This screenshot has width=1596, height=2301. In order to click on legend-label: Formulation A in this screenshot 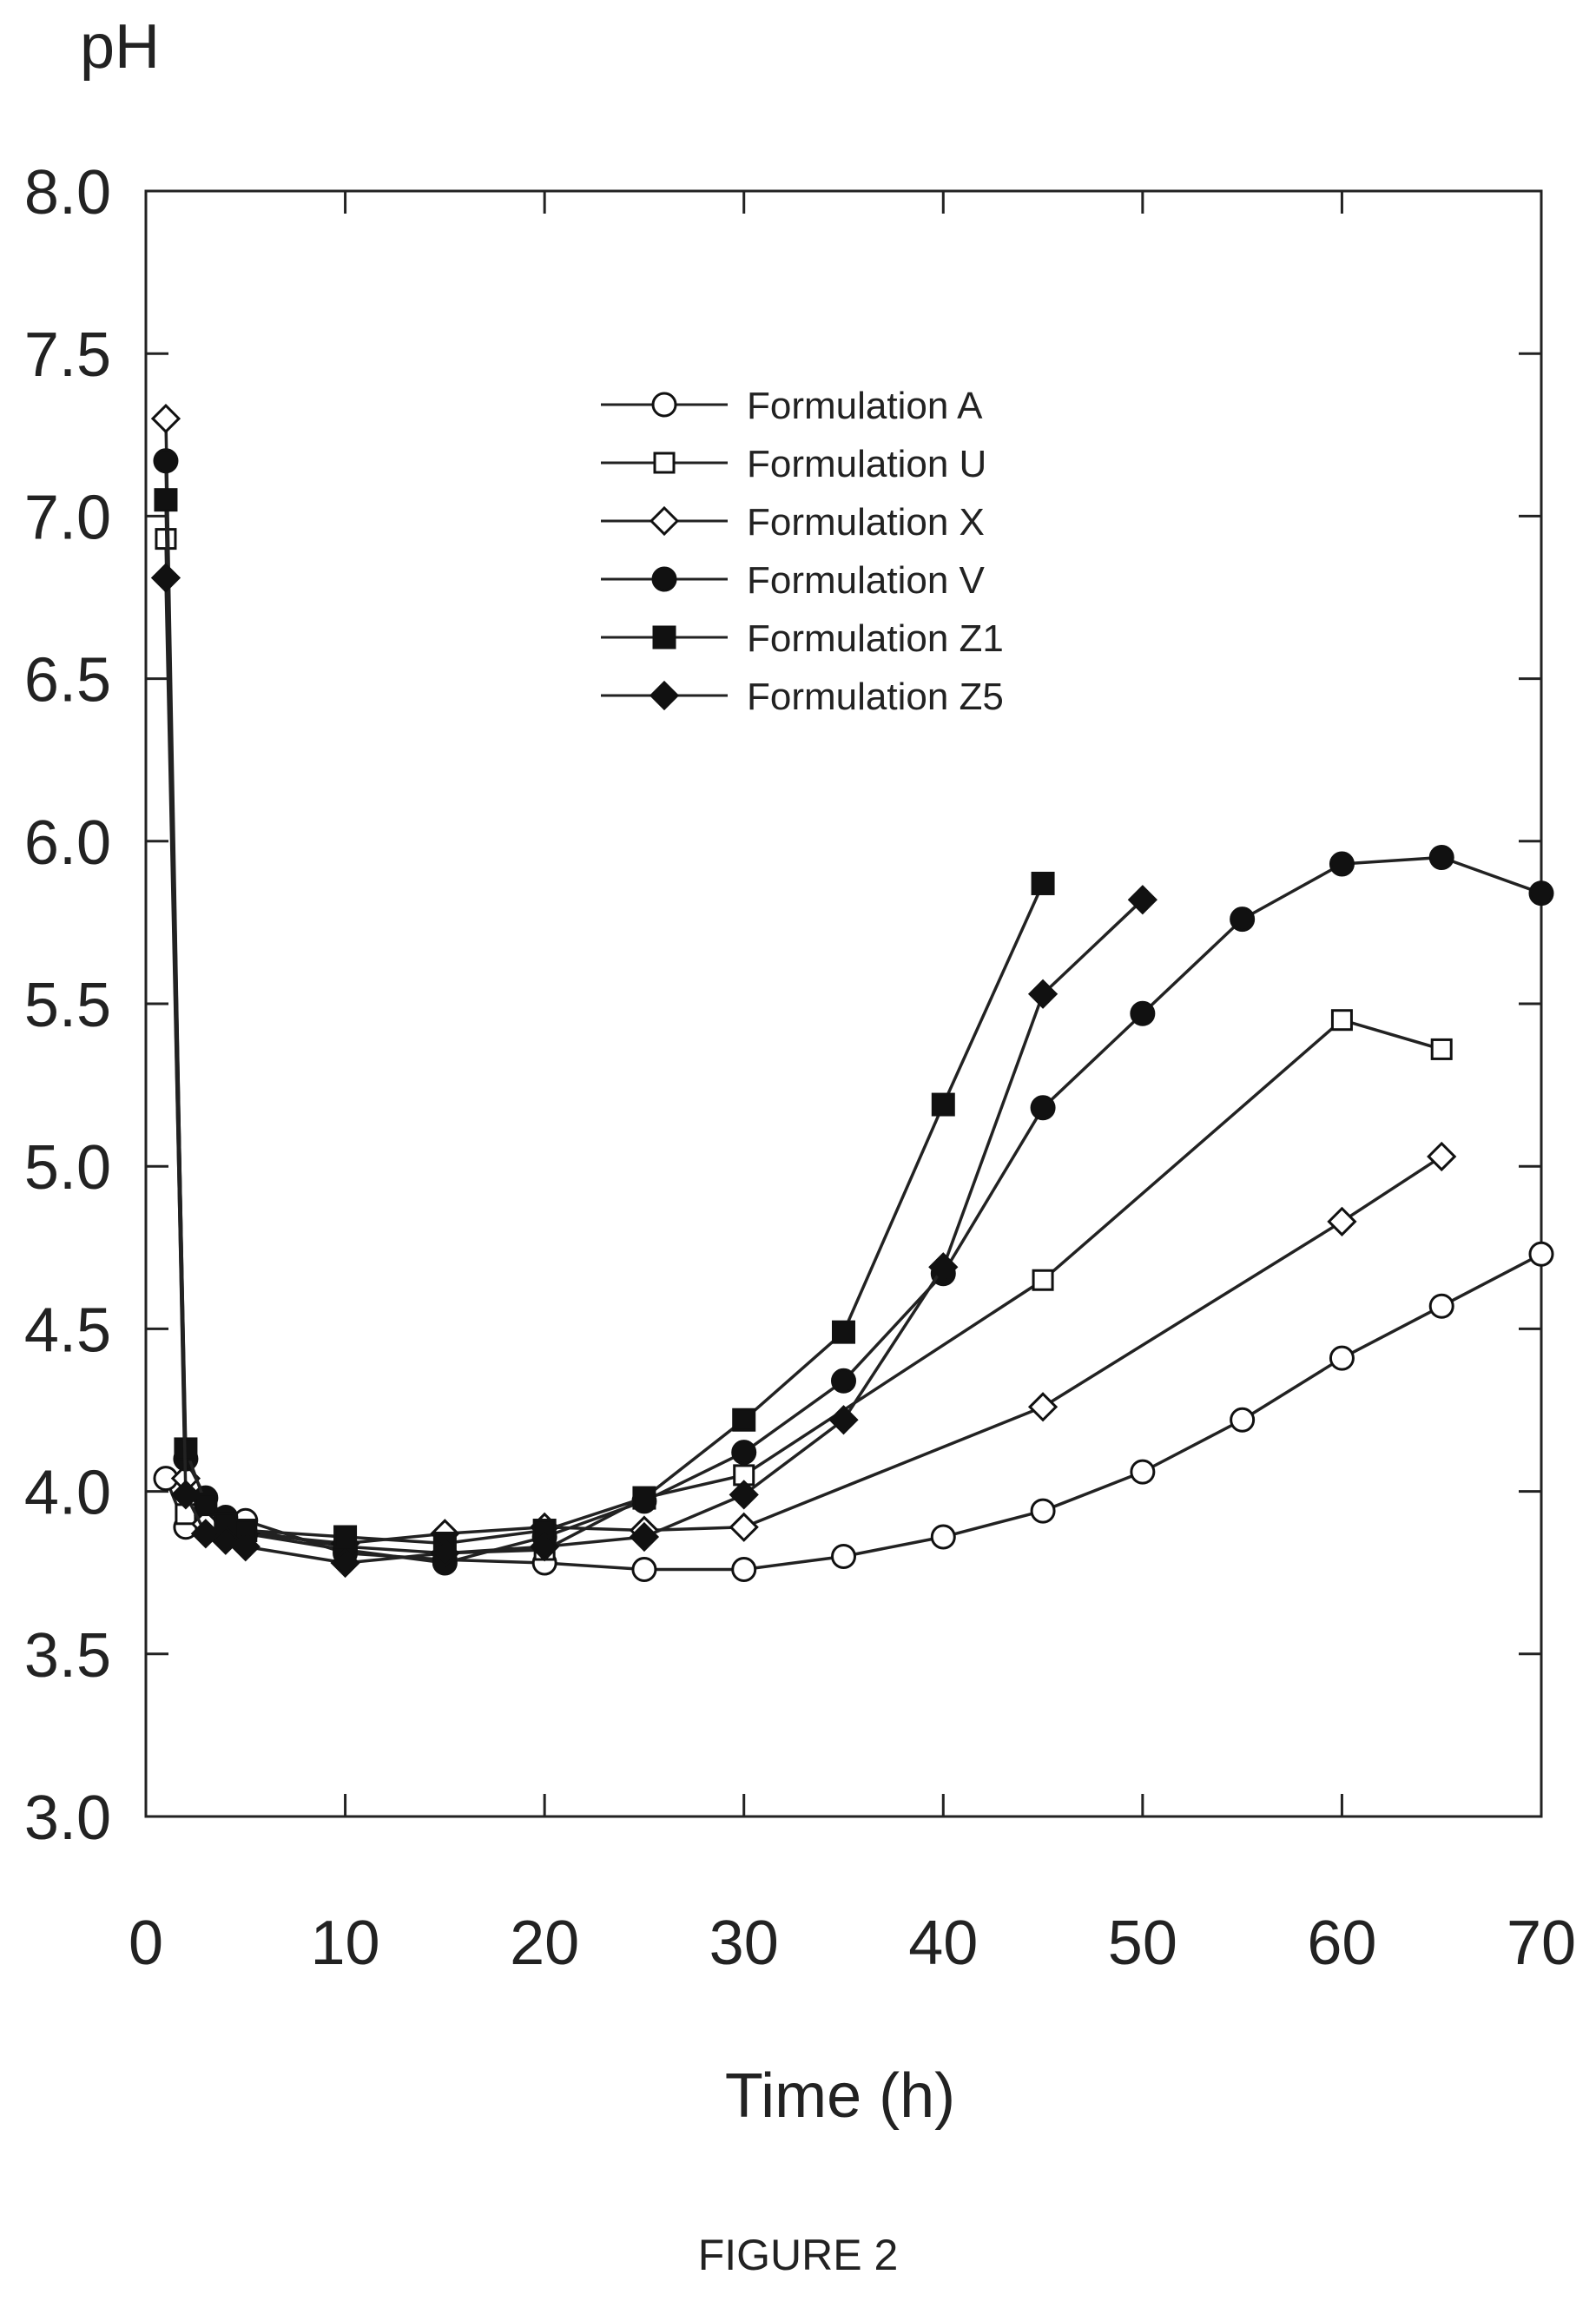, I will do `click(865, 406)`.